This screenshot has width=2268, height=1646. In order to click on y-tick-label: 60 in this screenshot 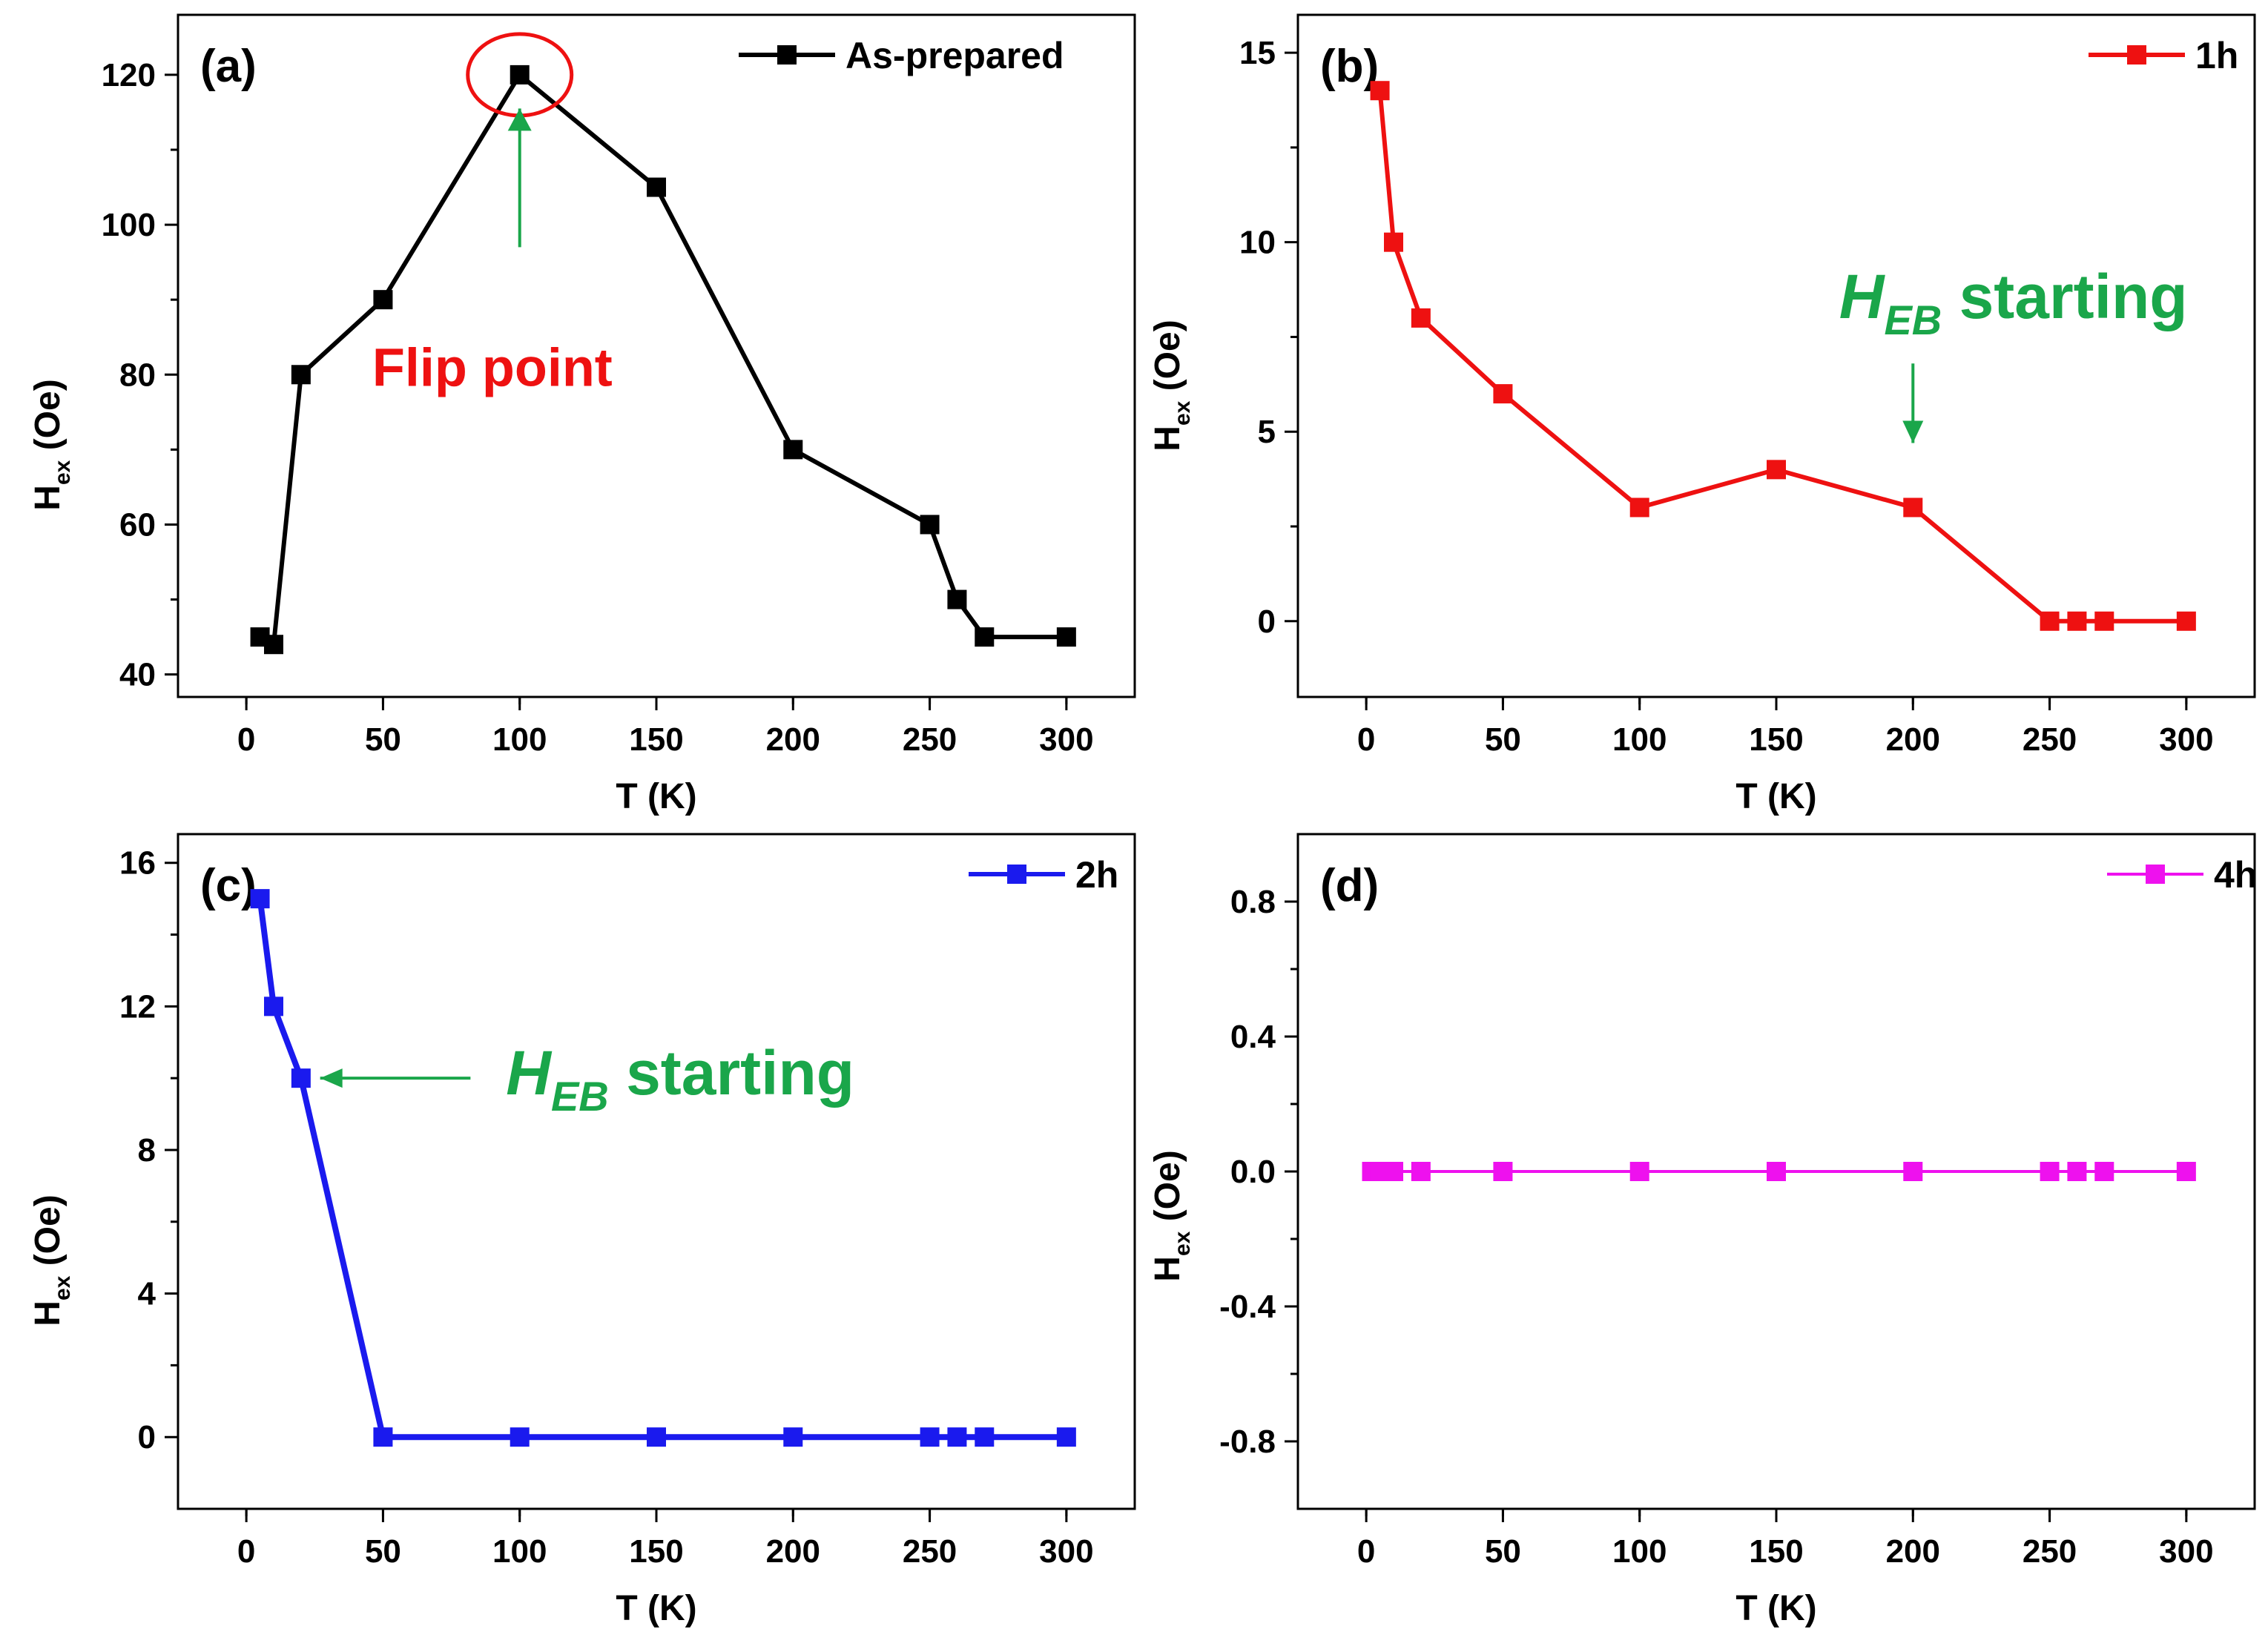, I will do `click(137, 524)`.